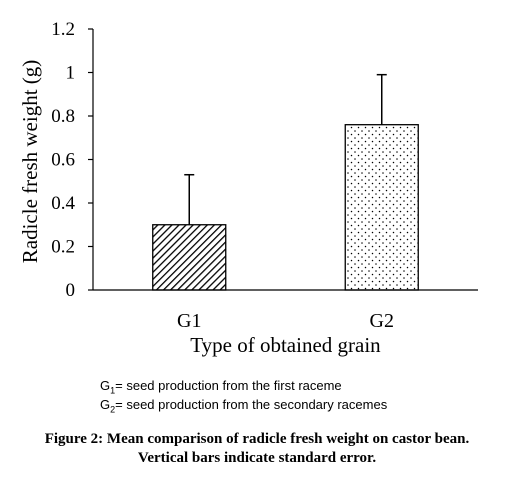 This screenshot has height=499, width=514. What do you see at coordinates (113, 409) in the screenshot?
I see `legend-g2-subscript: 2` at bounding box center [113, 409].